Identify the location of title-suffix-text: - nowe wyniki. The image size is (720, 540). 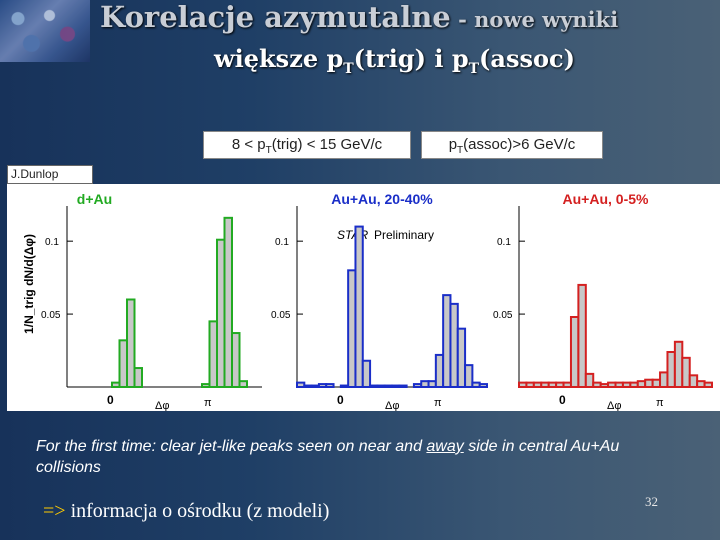
(534, 19).